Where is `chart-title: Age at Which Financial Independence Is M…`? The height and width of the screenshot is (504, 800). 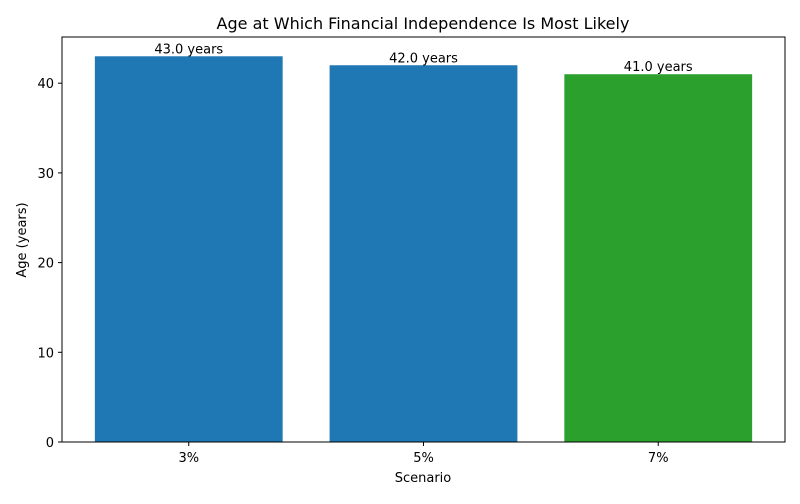
chart-title: Age at Which Financial Independence Is M… is located at coordinates (423, 23).